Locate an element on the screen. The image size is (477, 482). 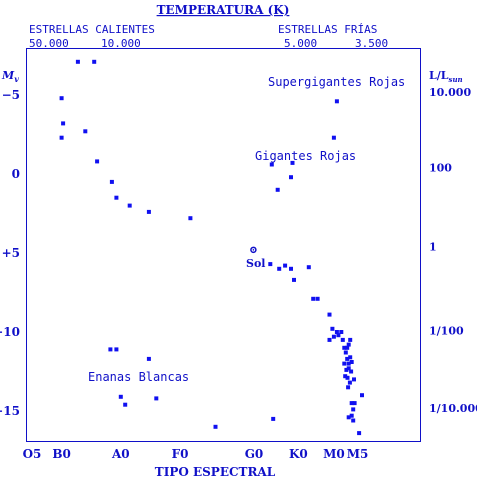
spectral-tick-label: G0 is located at coordinates (254, 454).